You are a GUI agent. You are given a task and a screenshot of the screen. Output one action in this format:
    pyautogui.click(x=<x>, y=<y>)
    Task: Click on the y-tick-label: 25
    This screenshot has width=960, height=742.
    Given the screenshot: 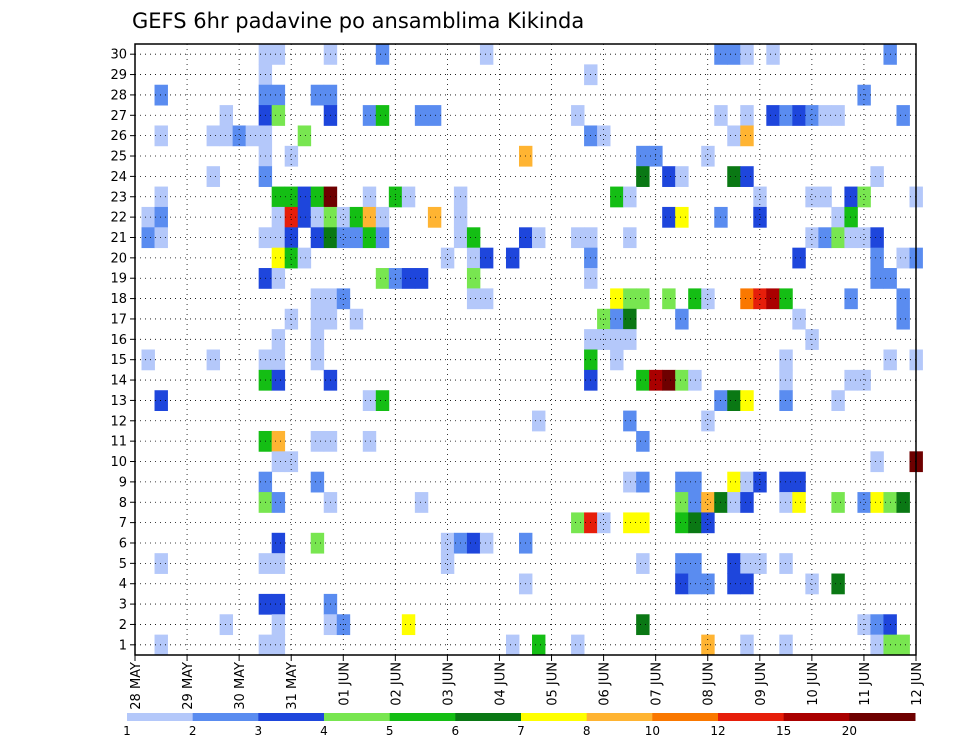 What is the action you would take?
    pyautogui.click(x=118, y=157)
    